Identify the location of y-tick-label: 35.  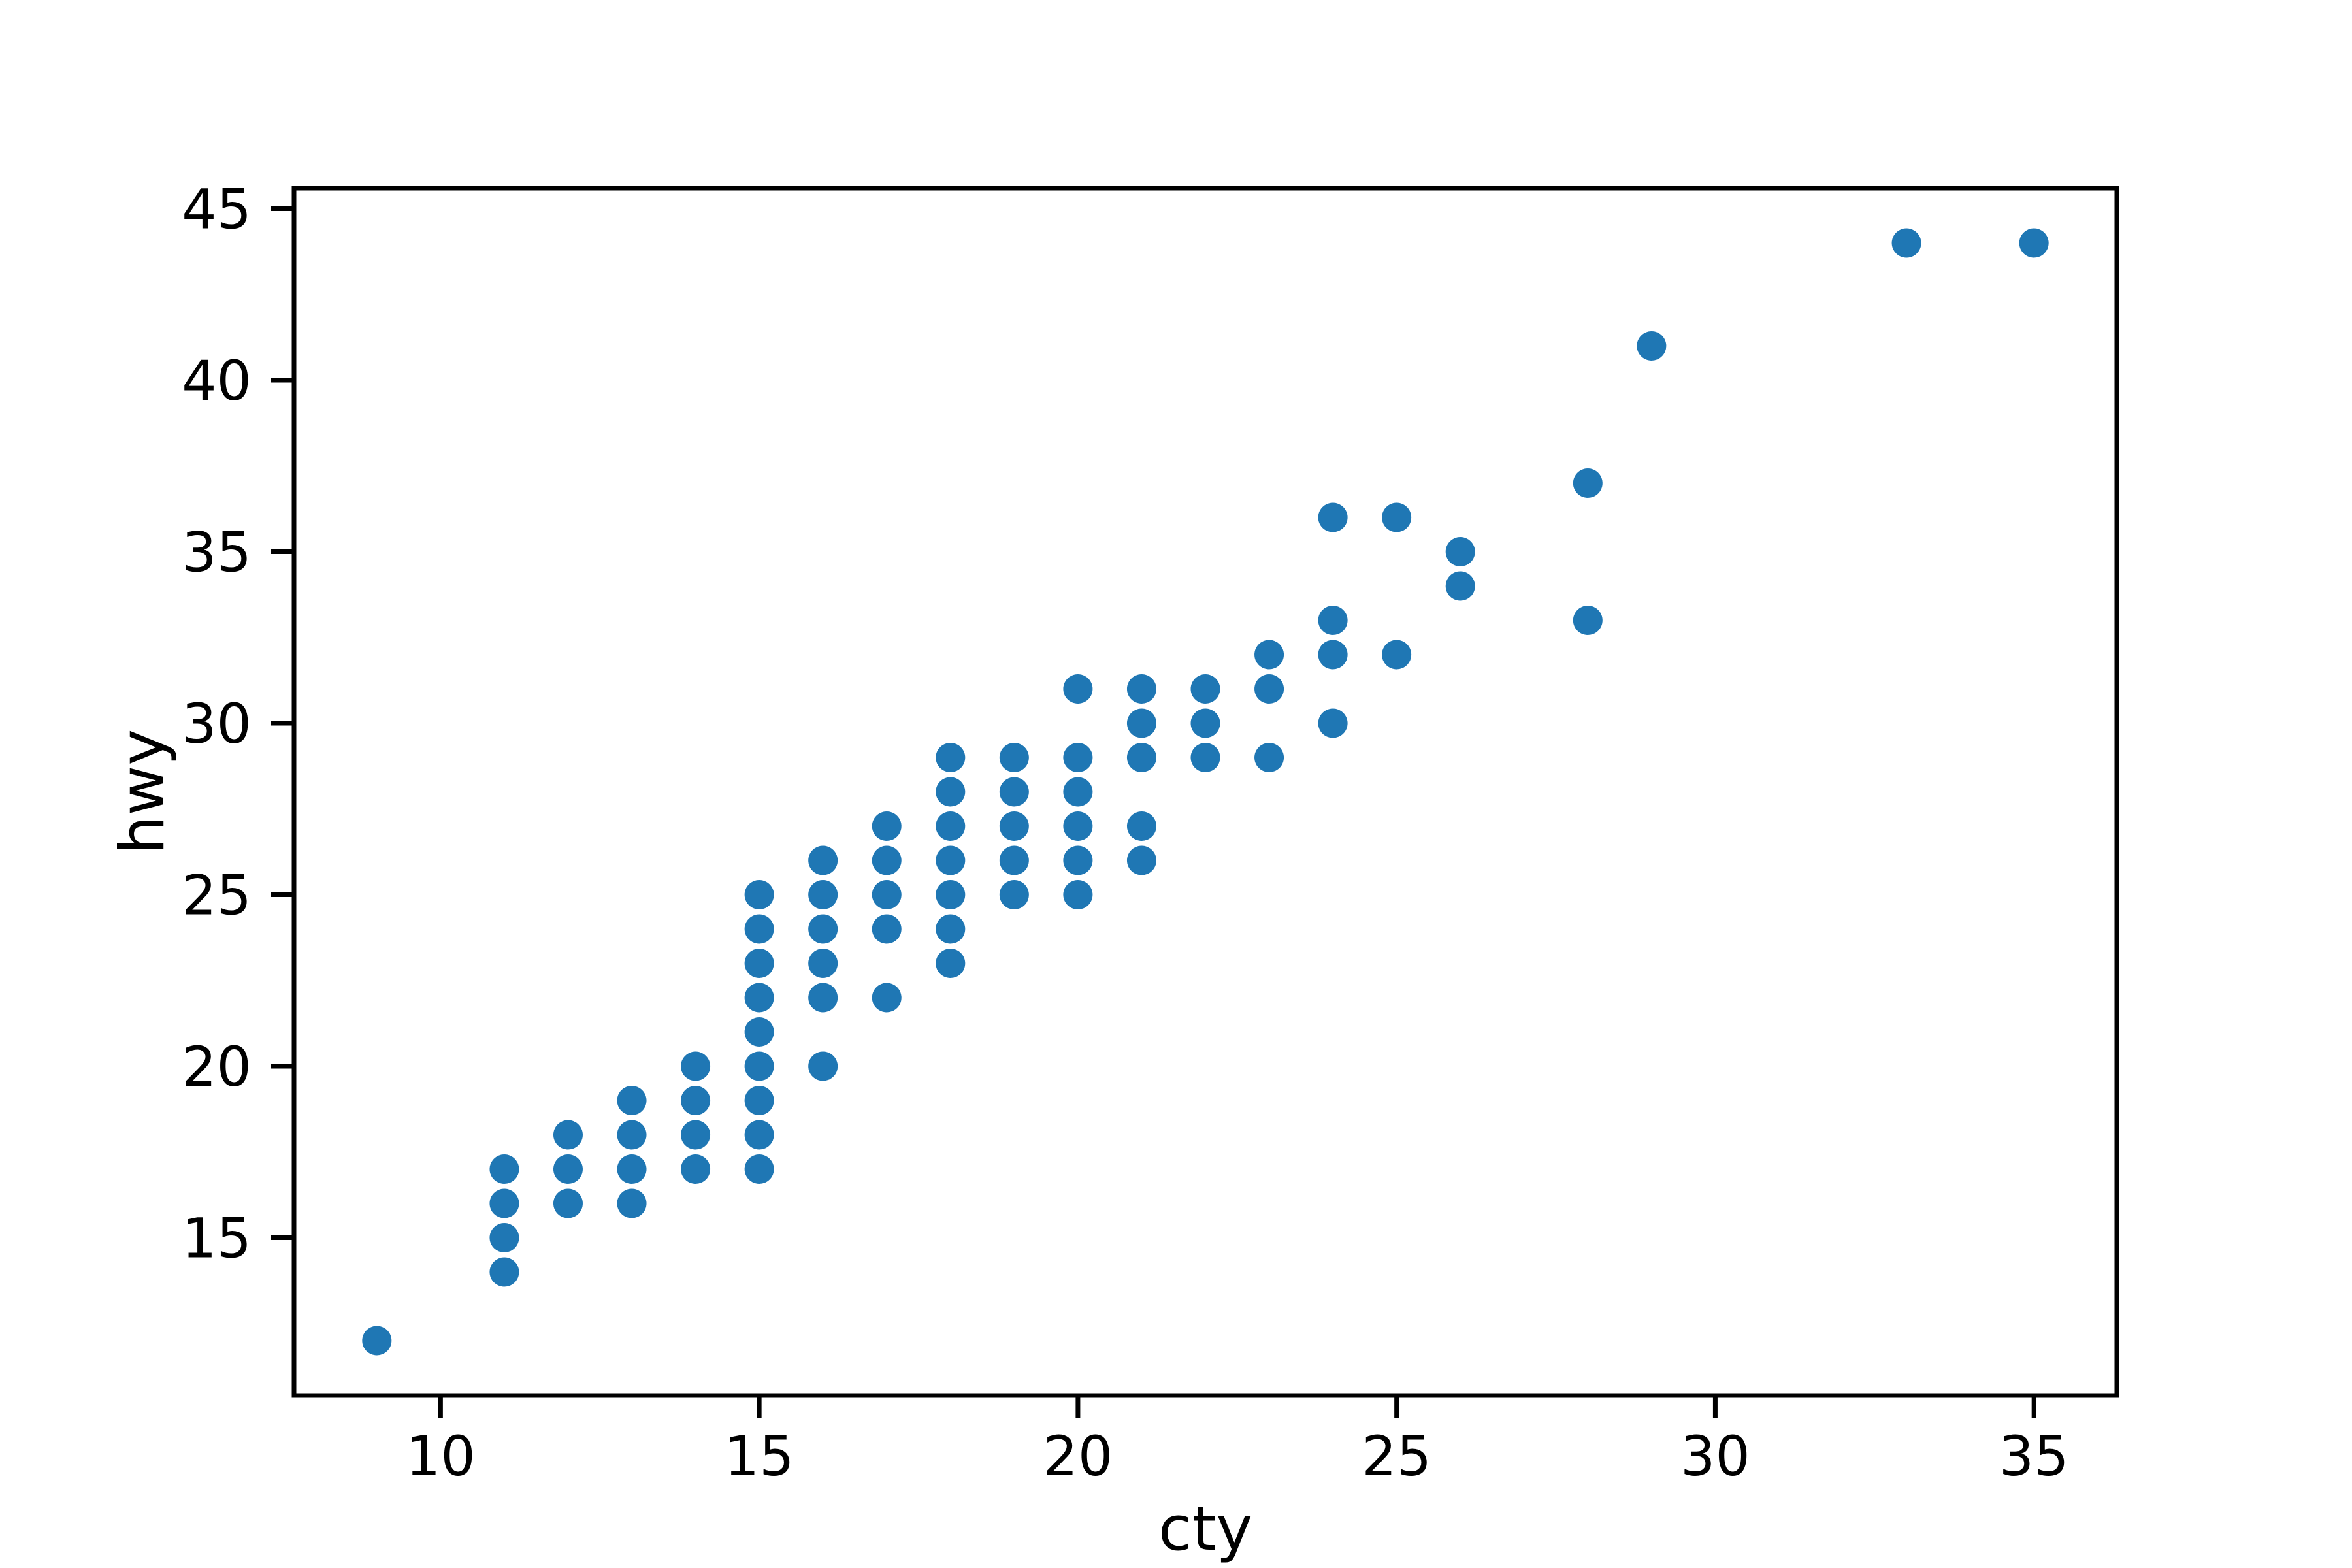
(217, 553).